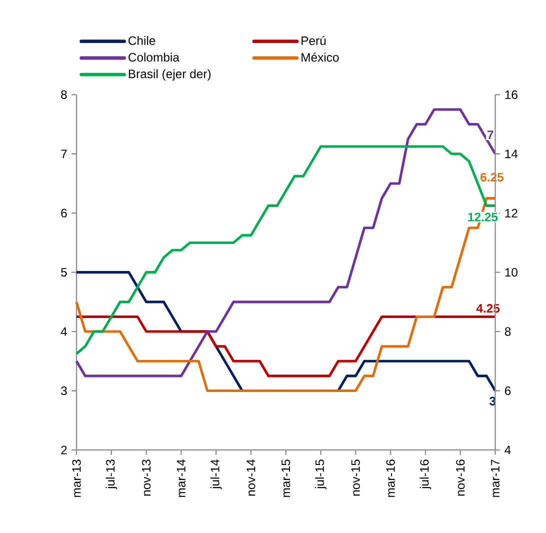 Image resolution: width=546 pixels, height=533 pixels. Describe the element at coordinates (508, 391) in the screenshot. I see `y2-tick-label: 6` at that location.